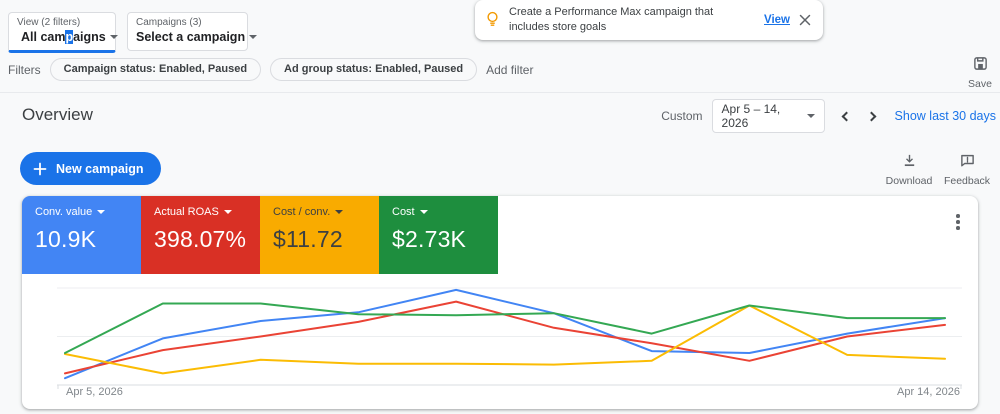 The height and width of the screenshot is (414, 1000). What do you see at coordinates (980, 84) in the screenshot?
I see `save-label: Save` at bounding box center [980, 84].